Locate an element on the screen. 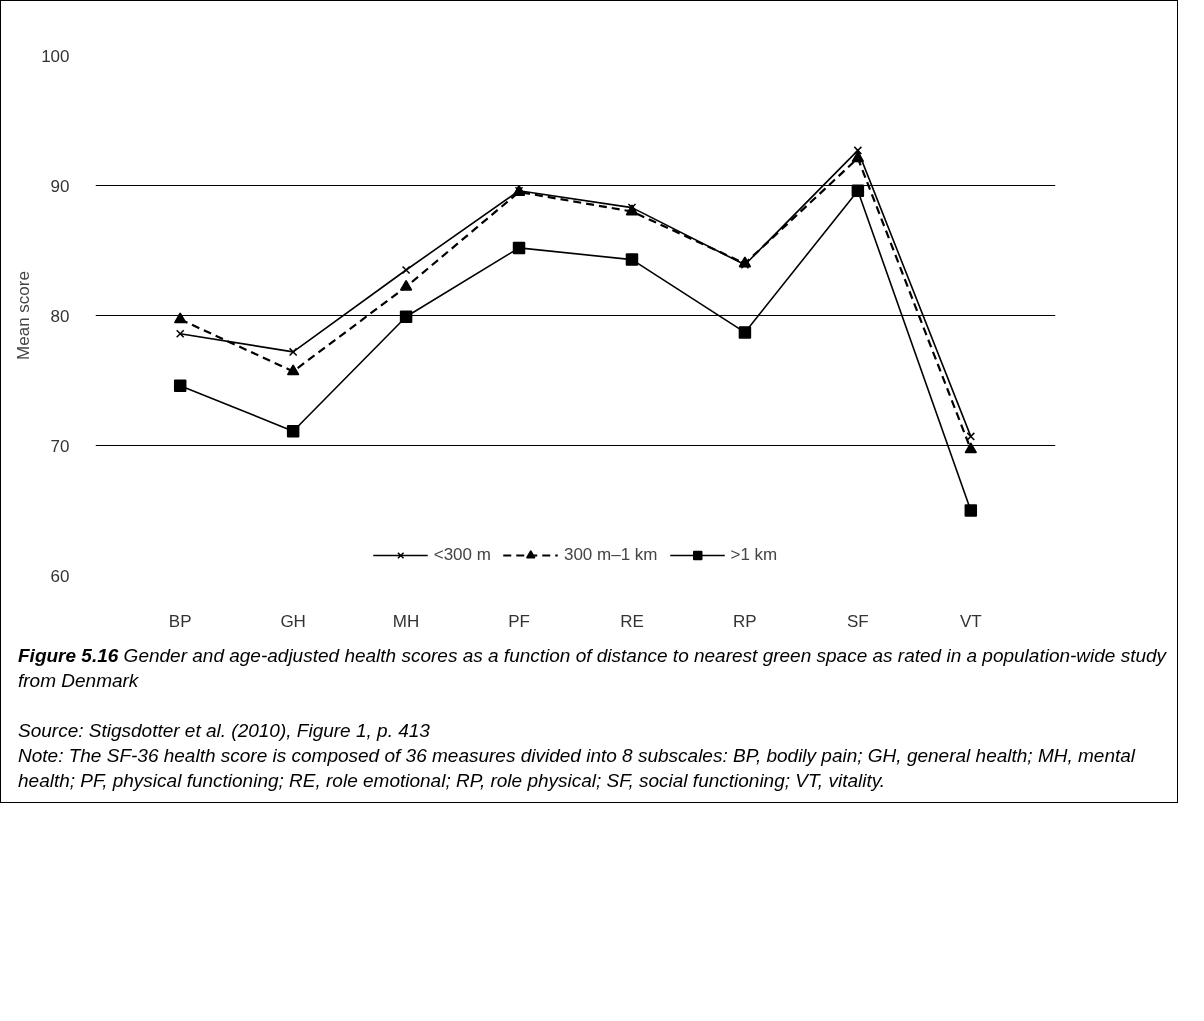 Image resolution: width=1204 pixels, height=1021 pixels. y-tick-label: 70 is located at coordinates (60, 446).